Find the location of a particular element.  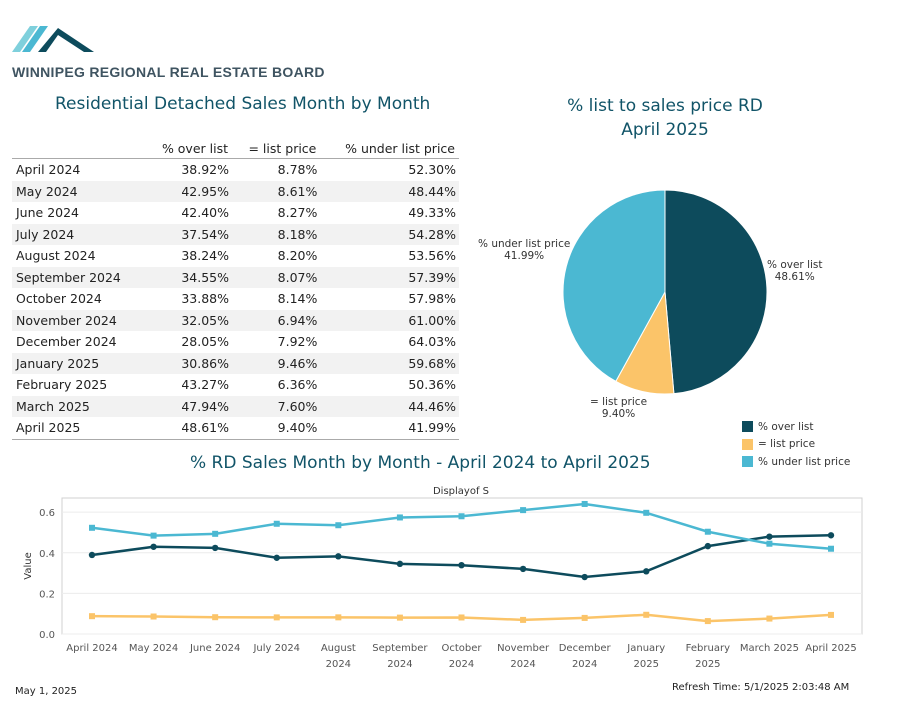

row-month: December 2024 is located at coordinates (66, 342).